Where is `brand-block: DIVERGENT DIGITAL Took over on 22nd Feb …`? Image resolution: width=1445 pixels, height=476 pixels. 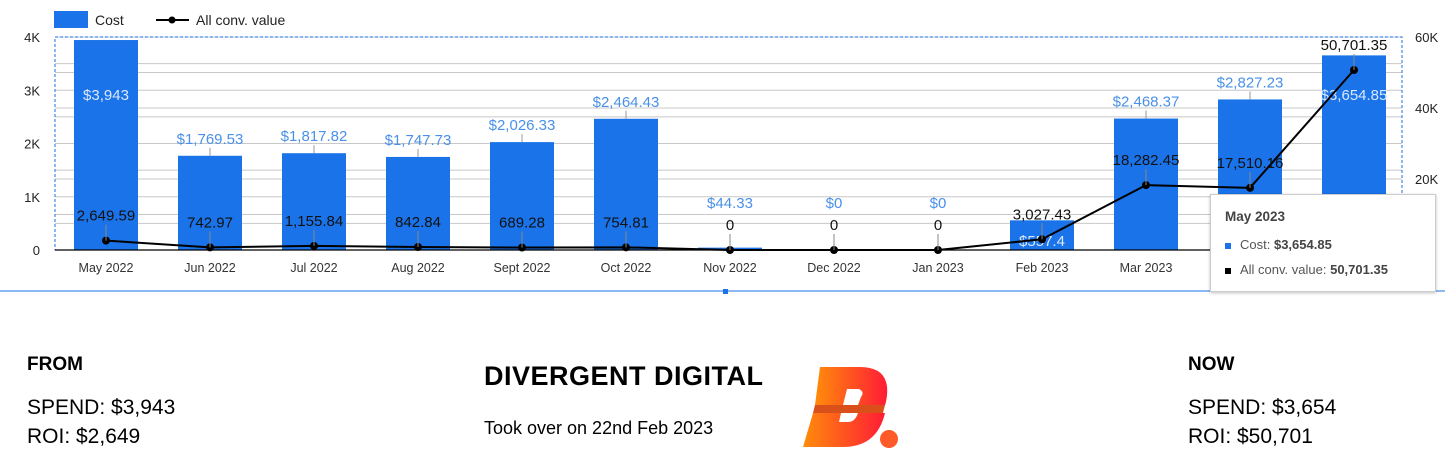
brand-block: DIVERGENT DIGITAL Took over on 22nd Feb … is located at coordinates (624, 400).